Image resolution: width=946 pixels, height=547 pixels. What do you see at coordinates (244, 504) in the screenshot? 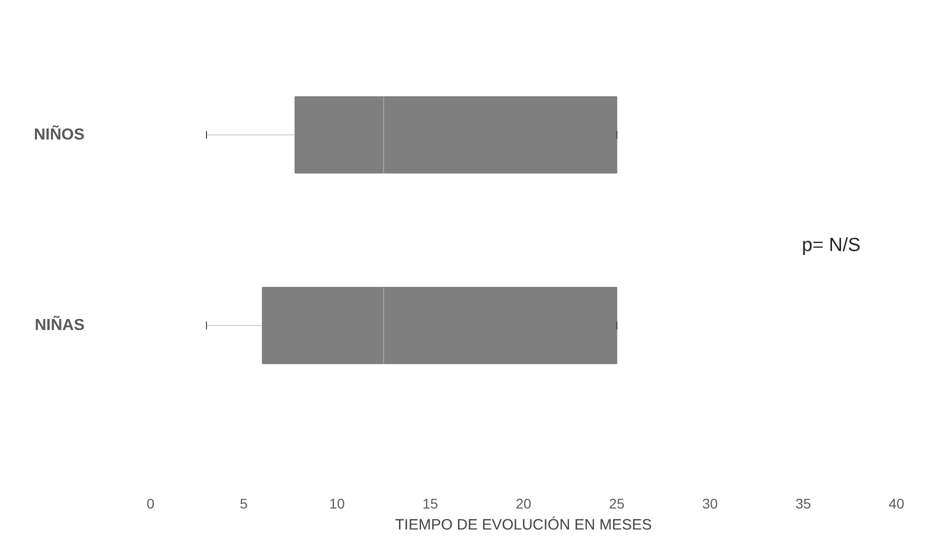
I see `x-tick-label: 5` at bounding box center [244, 504].